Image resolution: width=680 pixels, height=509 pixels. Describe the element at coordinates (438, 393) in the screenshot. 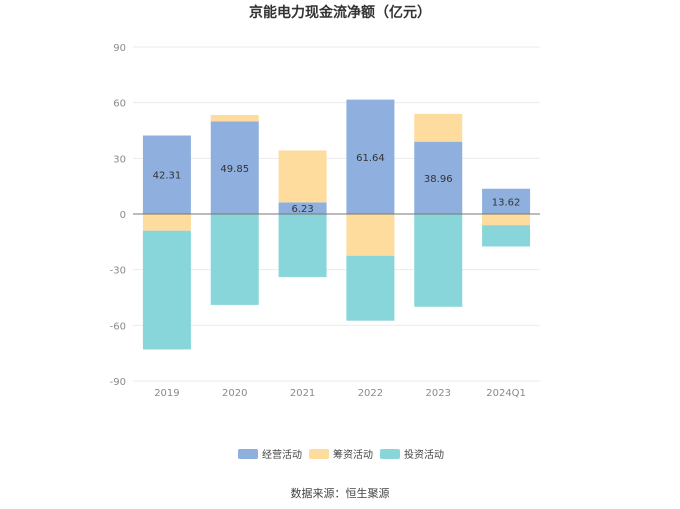

I see `x-tick-label: 2023` at that location.